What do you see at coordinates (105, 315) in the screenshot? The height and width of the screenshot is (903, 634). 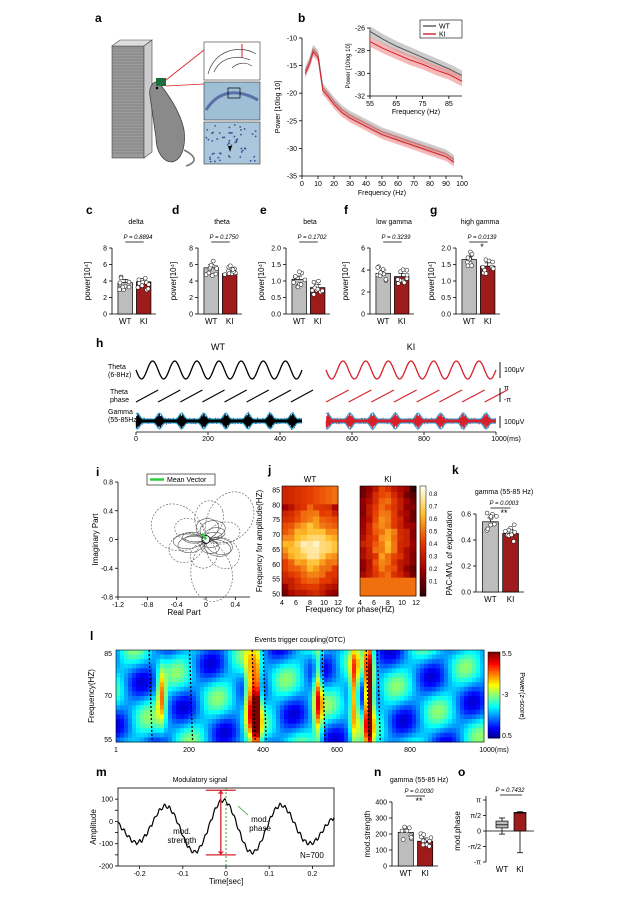 I see `ytick: 0` at bounding box center [105, 315].